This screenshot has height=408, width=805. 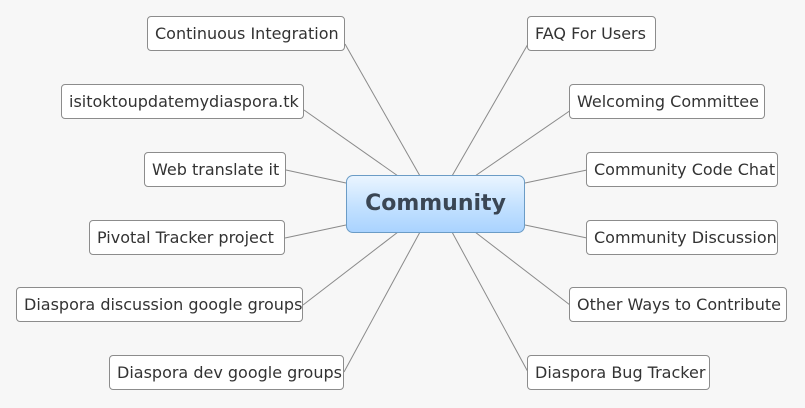 I want to click on topic-isitoktoupdatemydiaspora: isitoktoupdatemydiaspora.tk, so click(x=182, y=101).